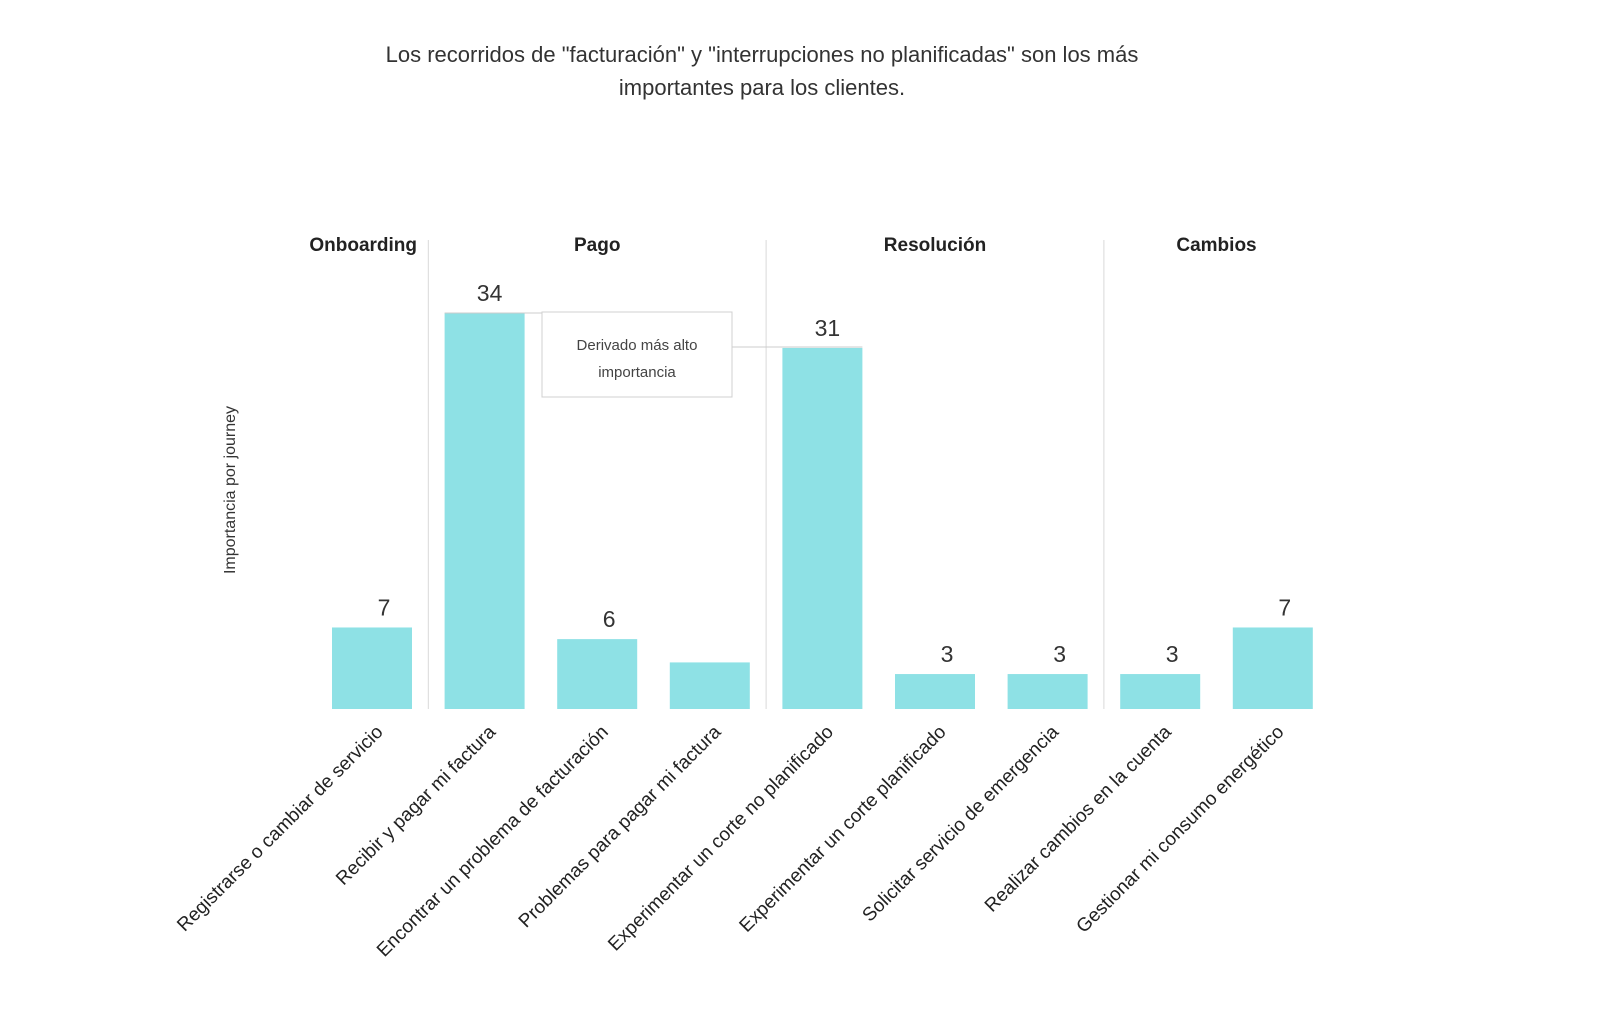  Describe the element at coordinates (637, 345) in the screenshot. I see `annotation-text: Derivado más alto` at that location.